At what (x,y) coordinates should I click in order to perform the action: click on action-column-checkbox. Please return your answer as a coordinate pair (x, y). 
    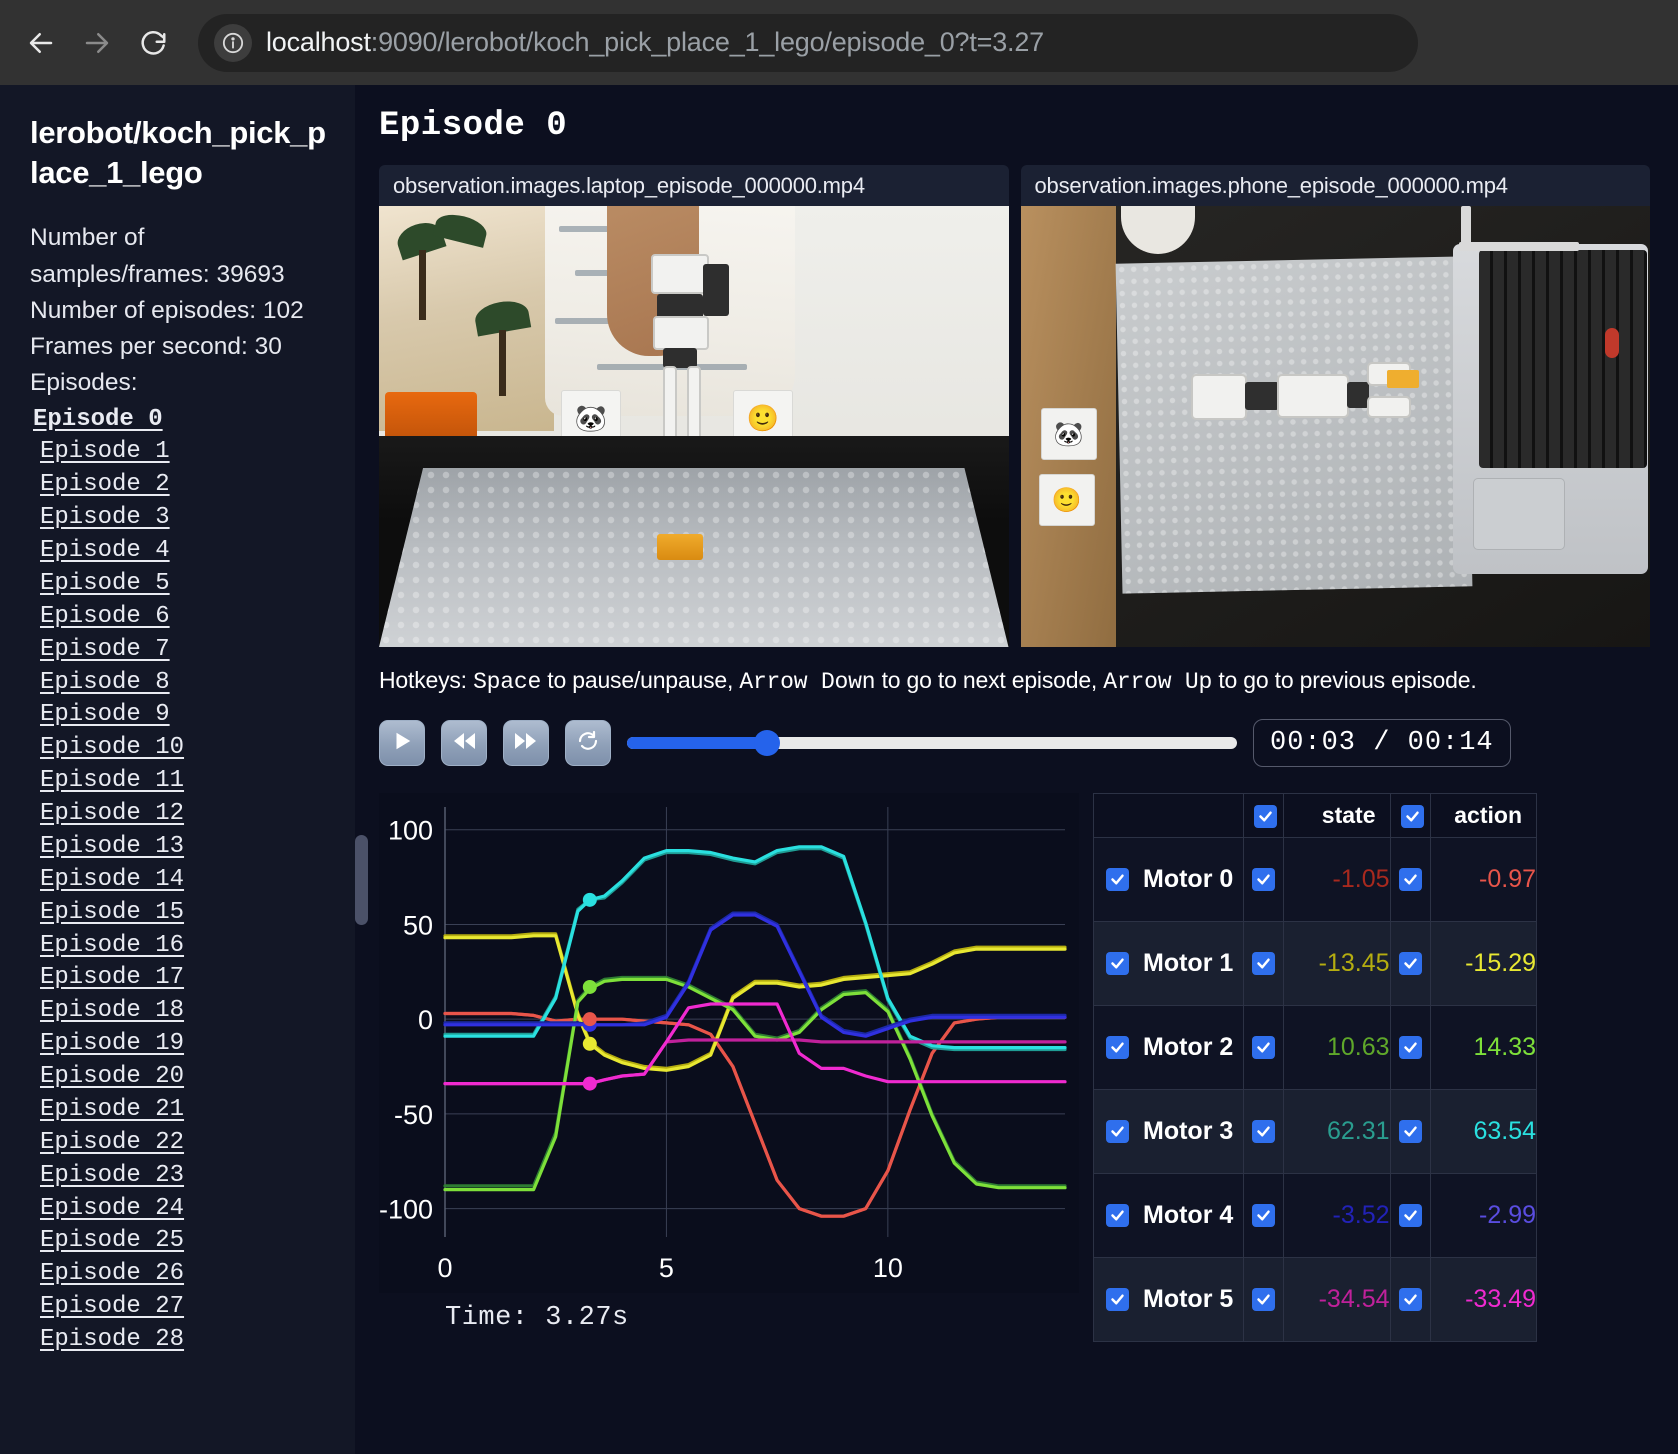
    Looking at the image, I should click on (1412, 817).